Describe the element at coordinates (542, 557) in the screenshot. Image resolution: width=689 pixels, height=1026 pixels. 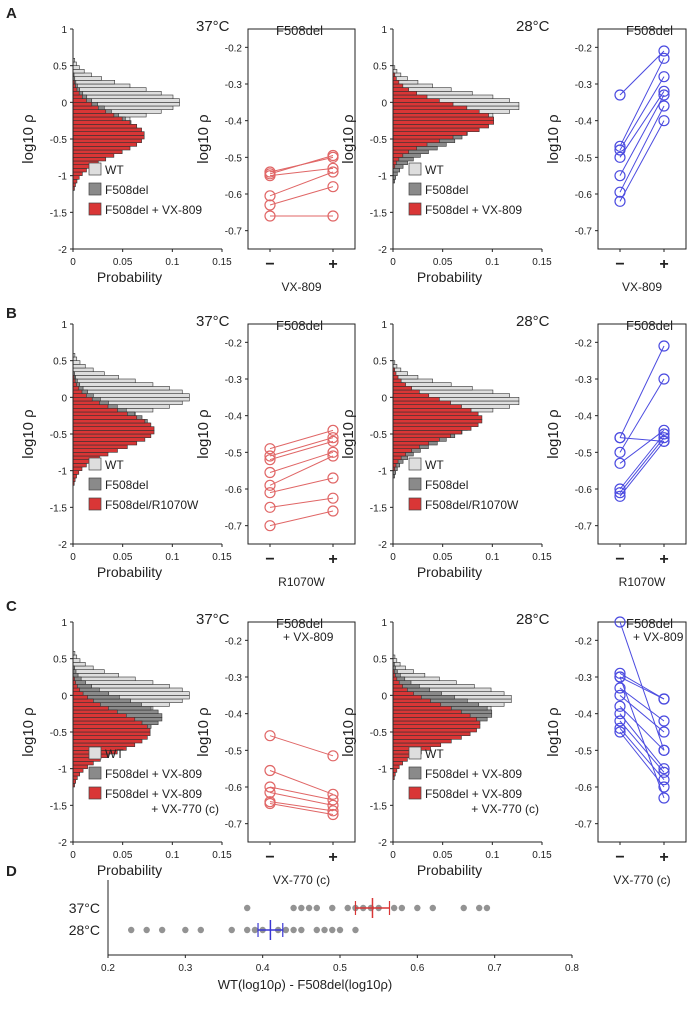
I see `x-tick-label: 0.15` at that location.